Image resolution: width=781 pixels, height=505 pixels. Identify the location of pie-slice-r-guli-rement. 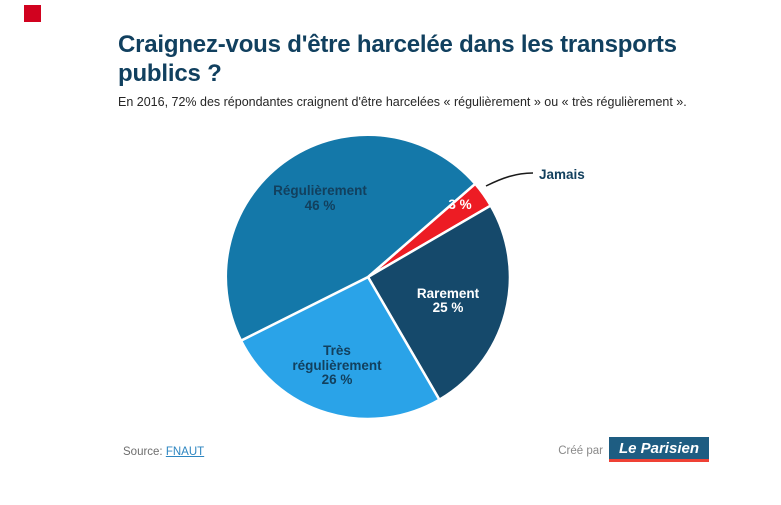
(350, 237).